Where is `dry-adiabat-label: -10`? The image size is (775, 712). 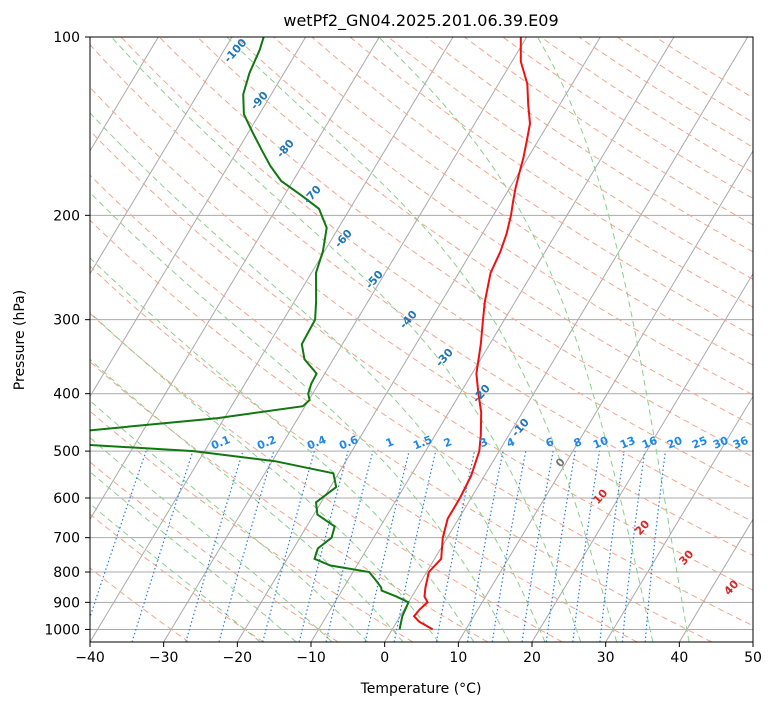 dry-adiabat-label: -10 is located at coordinates (520, 428).